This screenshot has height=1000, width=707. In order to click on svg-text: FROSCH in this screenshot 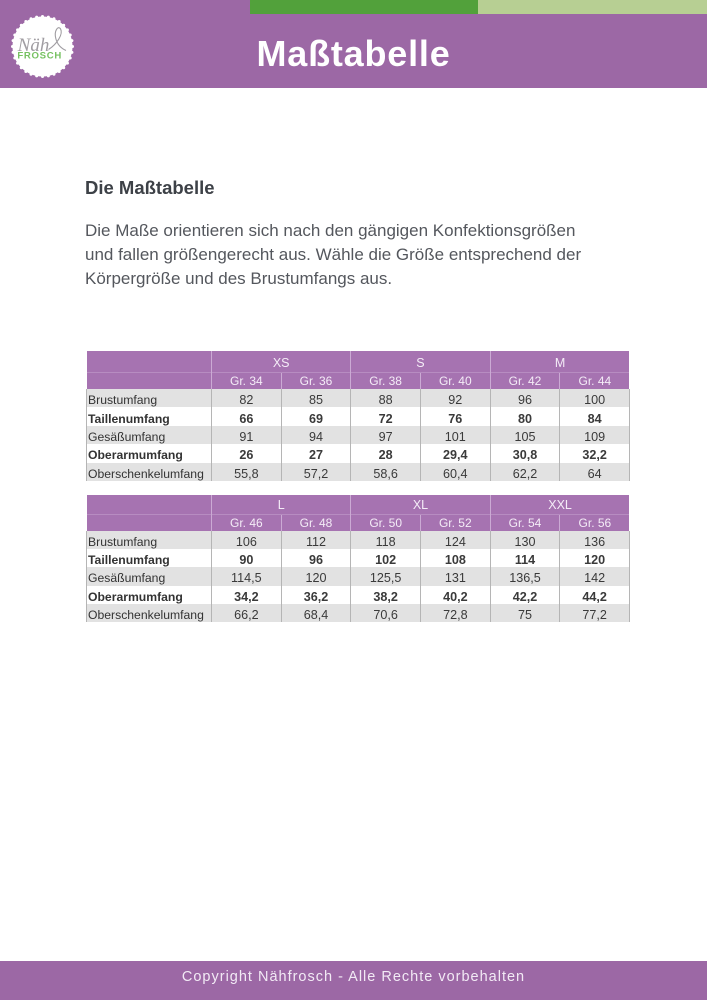, I will do `click(39, 55)`.